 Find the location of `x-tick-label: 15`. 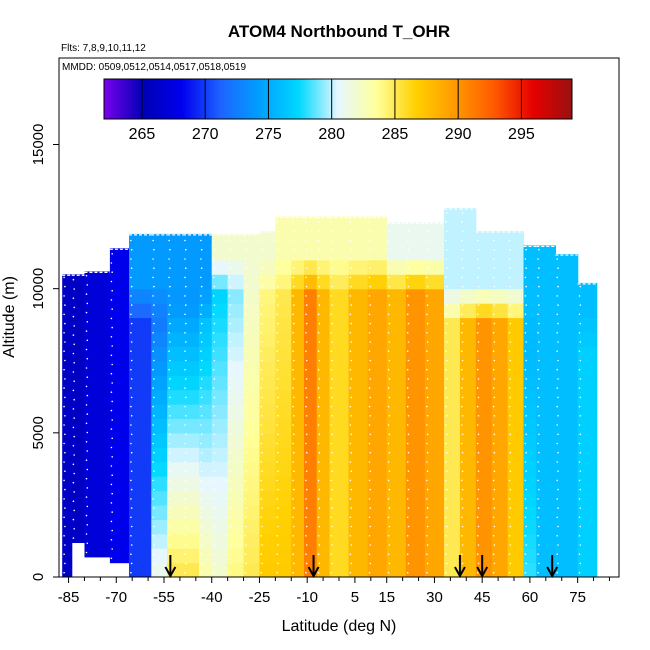

x-tick-label: 15 is located at coordinates (386, 597).